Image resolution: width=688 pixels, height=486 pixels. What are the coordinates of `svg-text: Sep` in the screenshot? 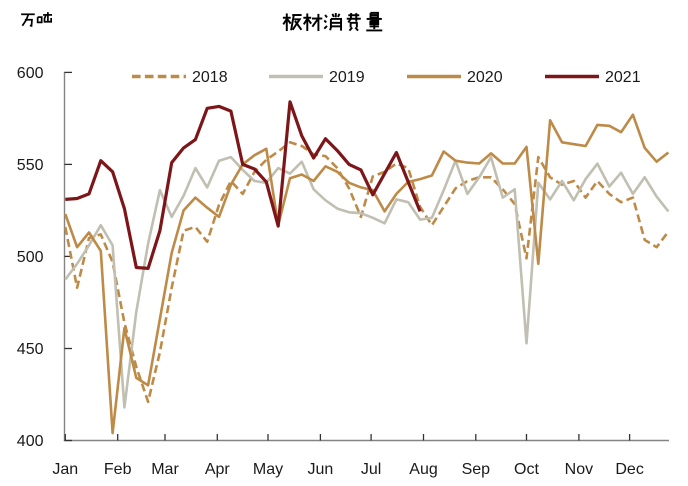 It's located at (476, 469).